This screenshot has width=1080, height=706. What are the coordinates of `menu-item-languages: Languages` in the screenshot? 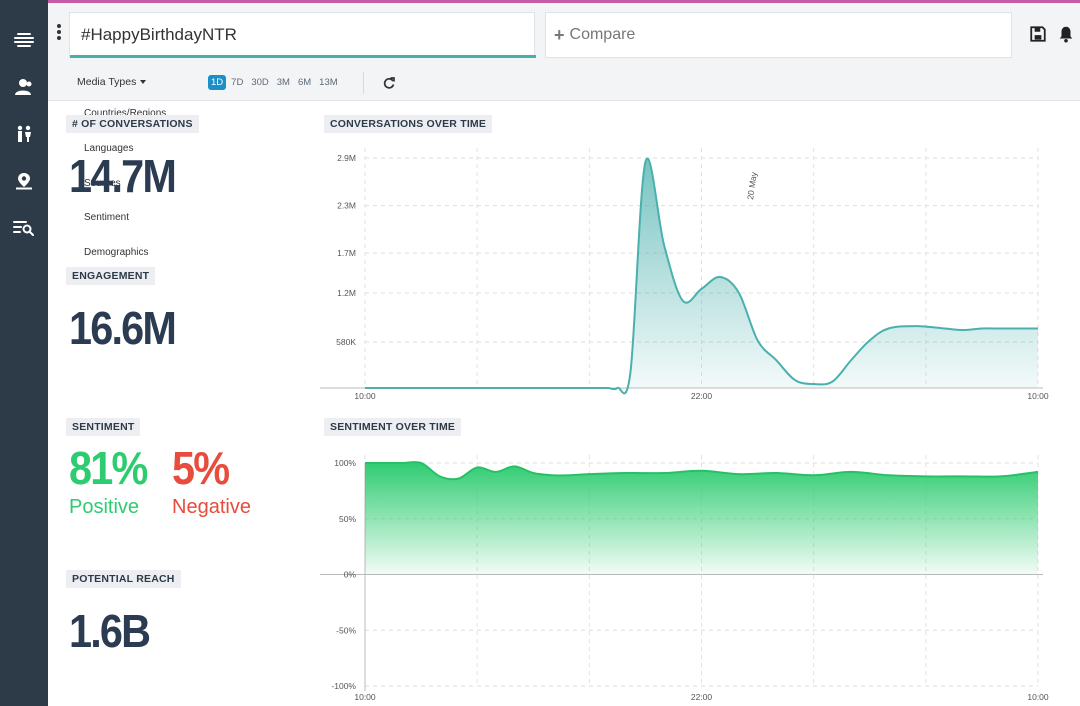 It's located at (109, 148).